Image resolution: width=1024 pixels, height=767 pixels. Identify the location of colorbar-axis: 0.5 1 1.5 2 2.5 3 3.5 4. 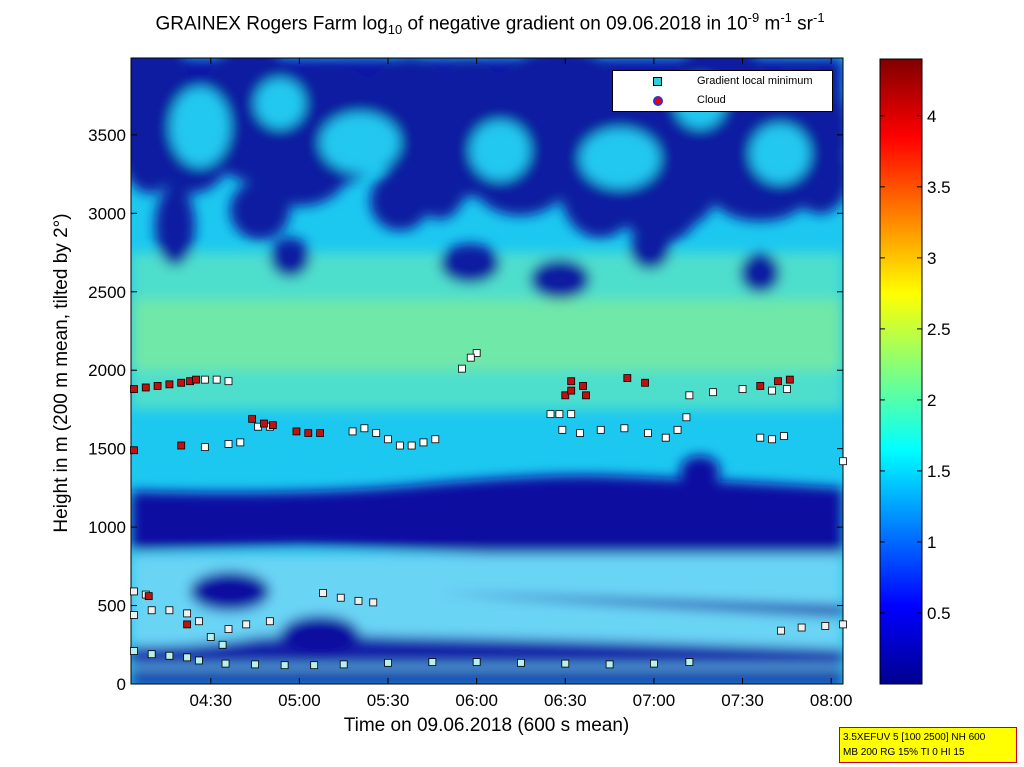
(915, 365).